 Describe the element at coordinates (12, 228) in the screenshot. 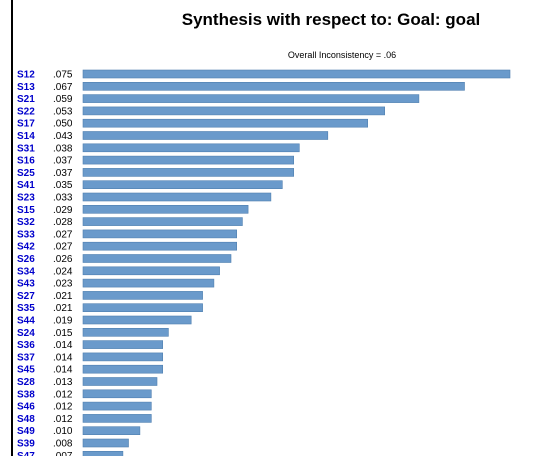

I see `window-left-border` at that location.